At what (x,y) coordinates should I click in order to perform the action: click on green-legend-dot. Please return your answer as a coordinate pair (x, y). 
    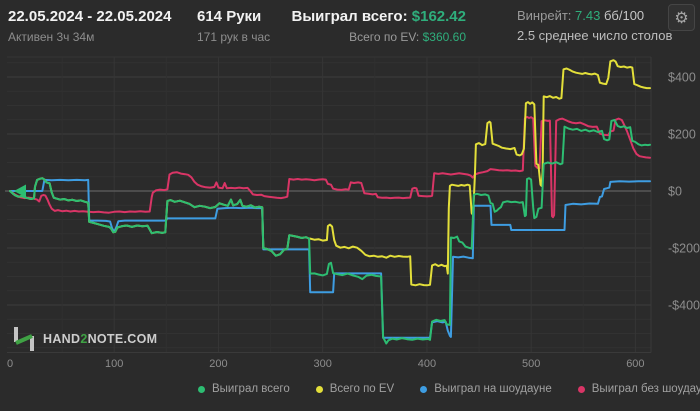
    Looking at the image, I should click on (201, 389).